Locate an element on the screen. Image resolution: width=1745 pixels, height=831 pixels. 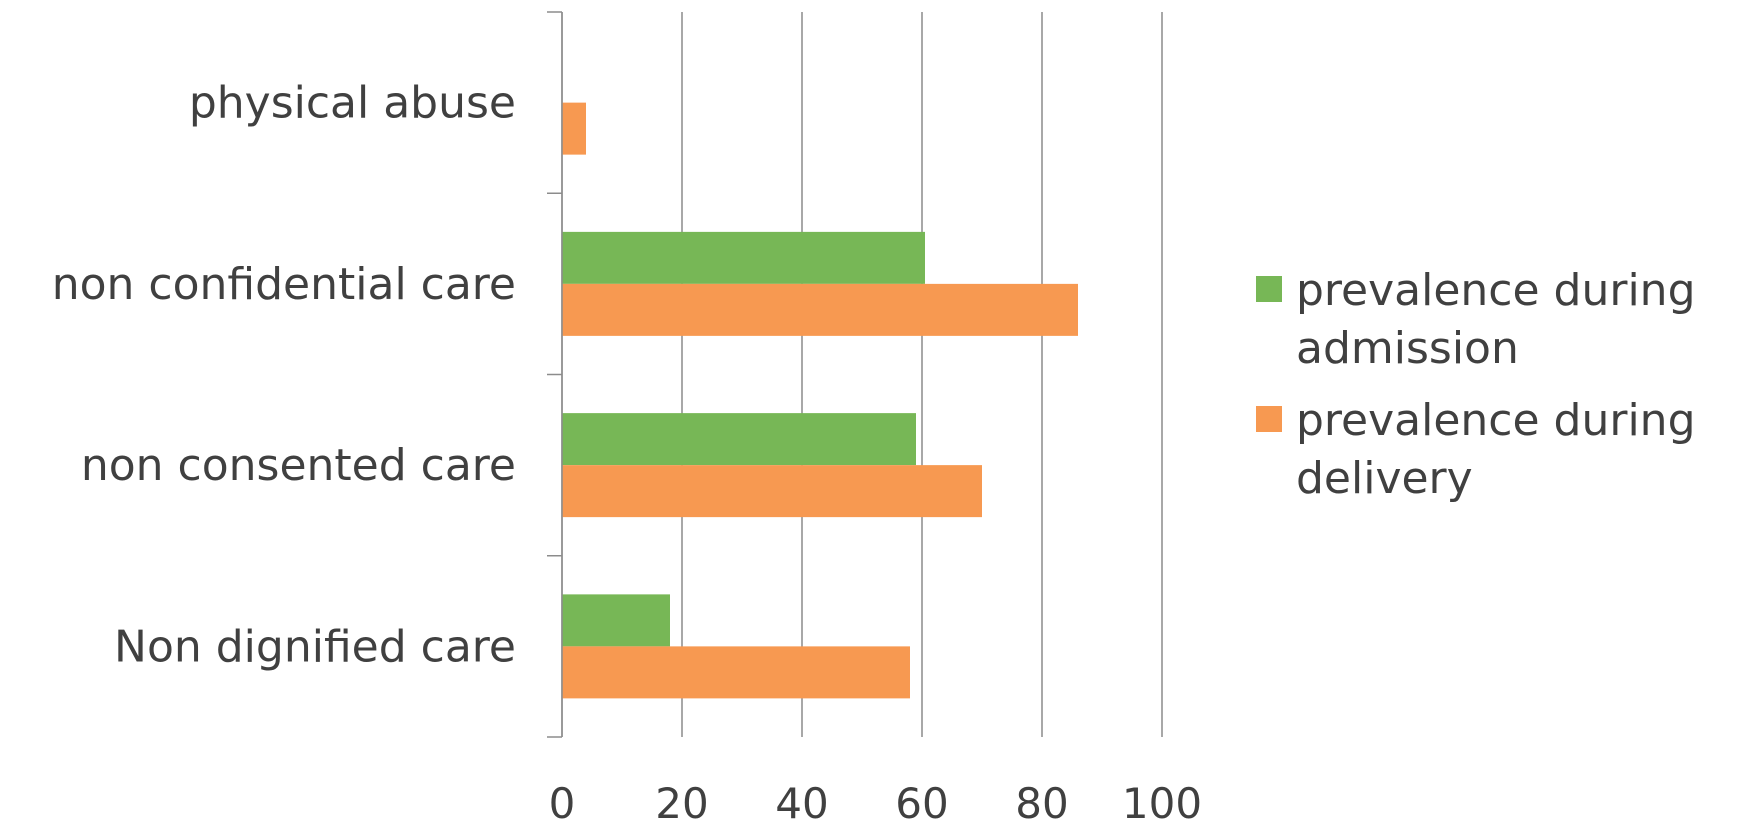
category-label: non consented care is located at coordinates (298, 465).